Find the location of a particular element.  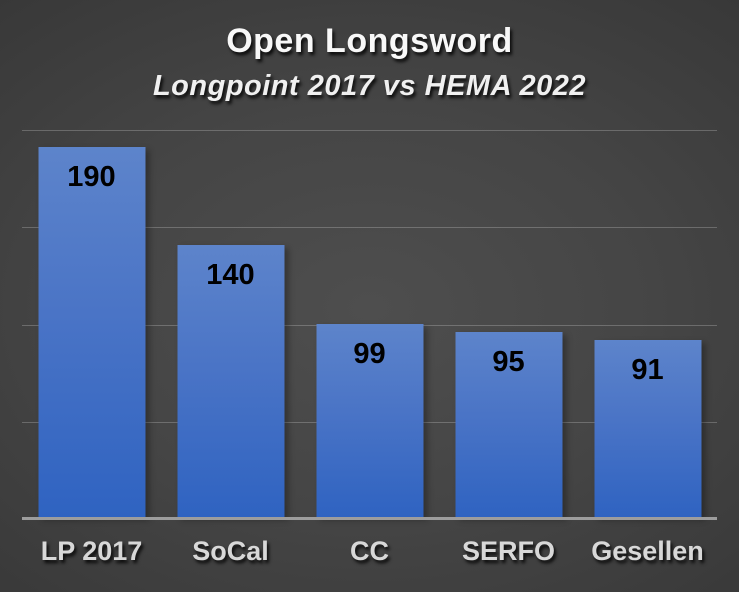

bar-value-label: 190 is located at coordinates (91, 177).